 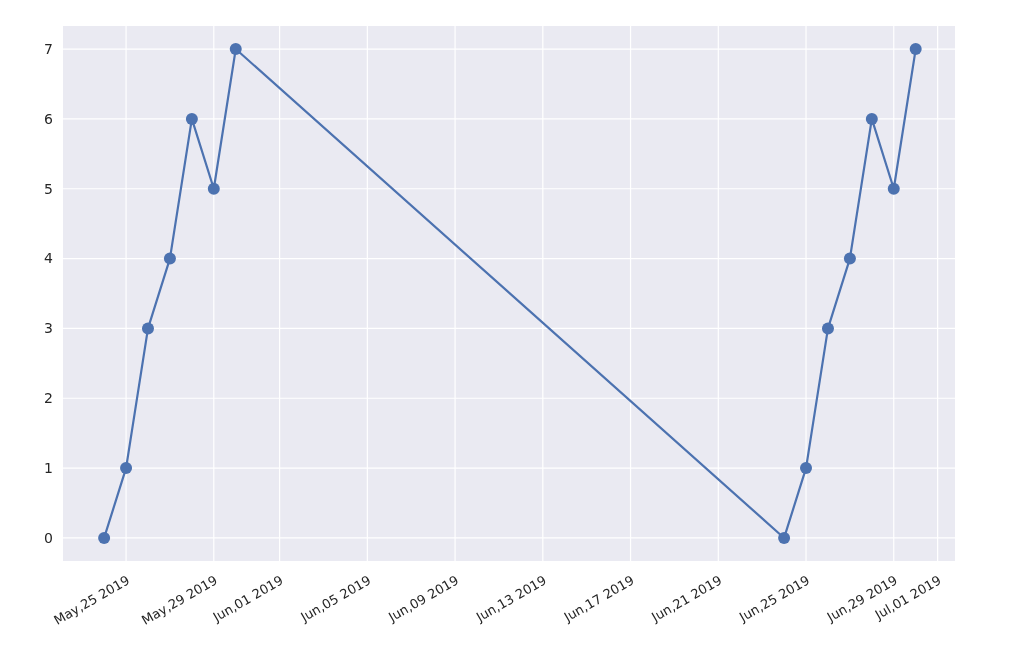 I want to click on y-tick-label: 2, so click(x=48, y=398).